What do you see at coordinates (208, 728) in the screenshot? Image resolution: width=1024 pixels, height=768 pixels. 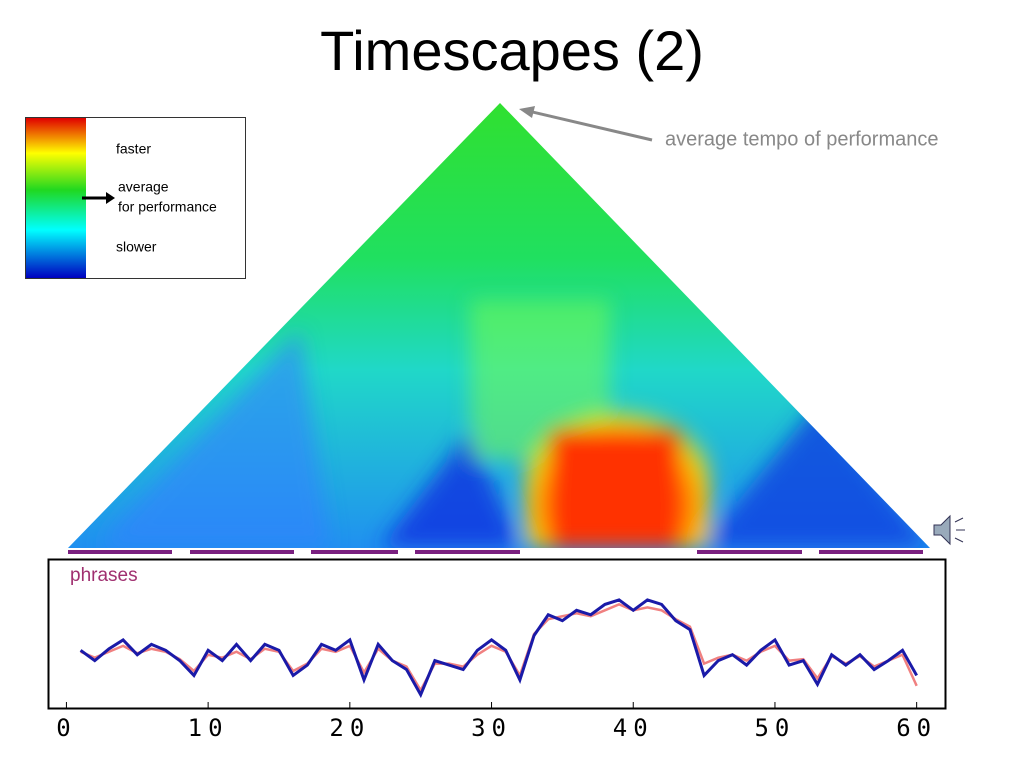 I see `x-tick-label: 10` at bounding box center [208, 728].